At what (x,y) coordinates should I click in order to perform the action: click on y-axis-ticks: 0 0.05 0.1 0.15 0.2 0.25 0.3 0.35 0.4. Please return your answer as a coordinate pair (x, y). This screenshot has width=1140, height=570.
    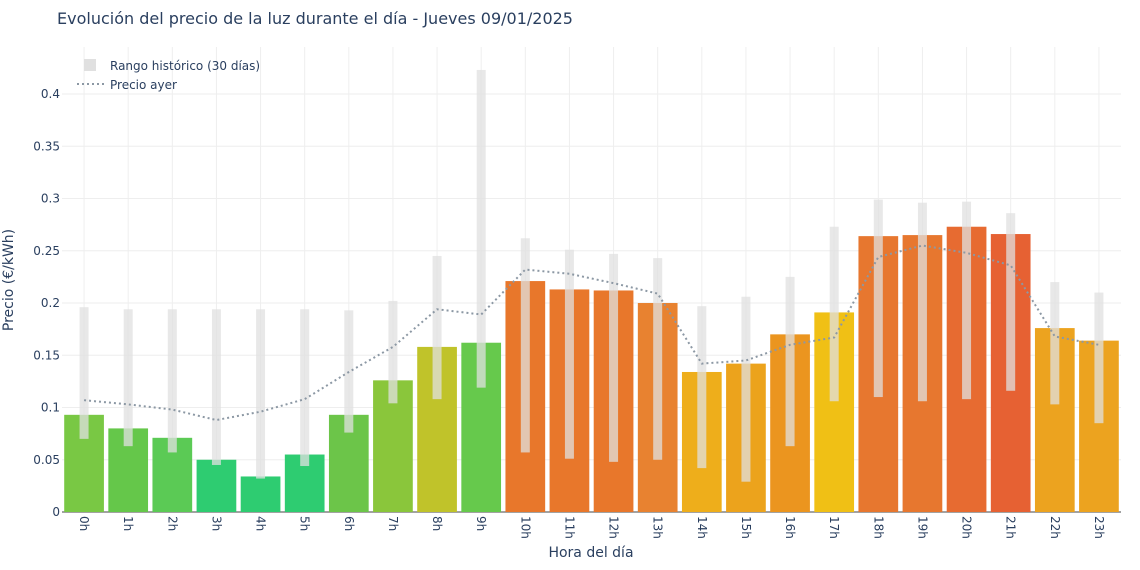
    Looking at the image, I should click on (46, 303).